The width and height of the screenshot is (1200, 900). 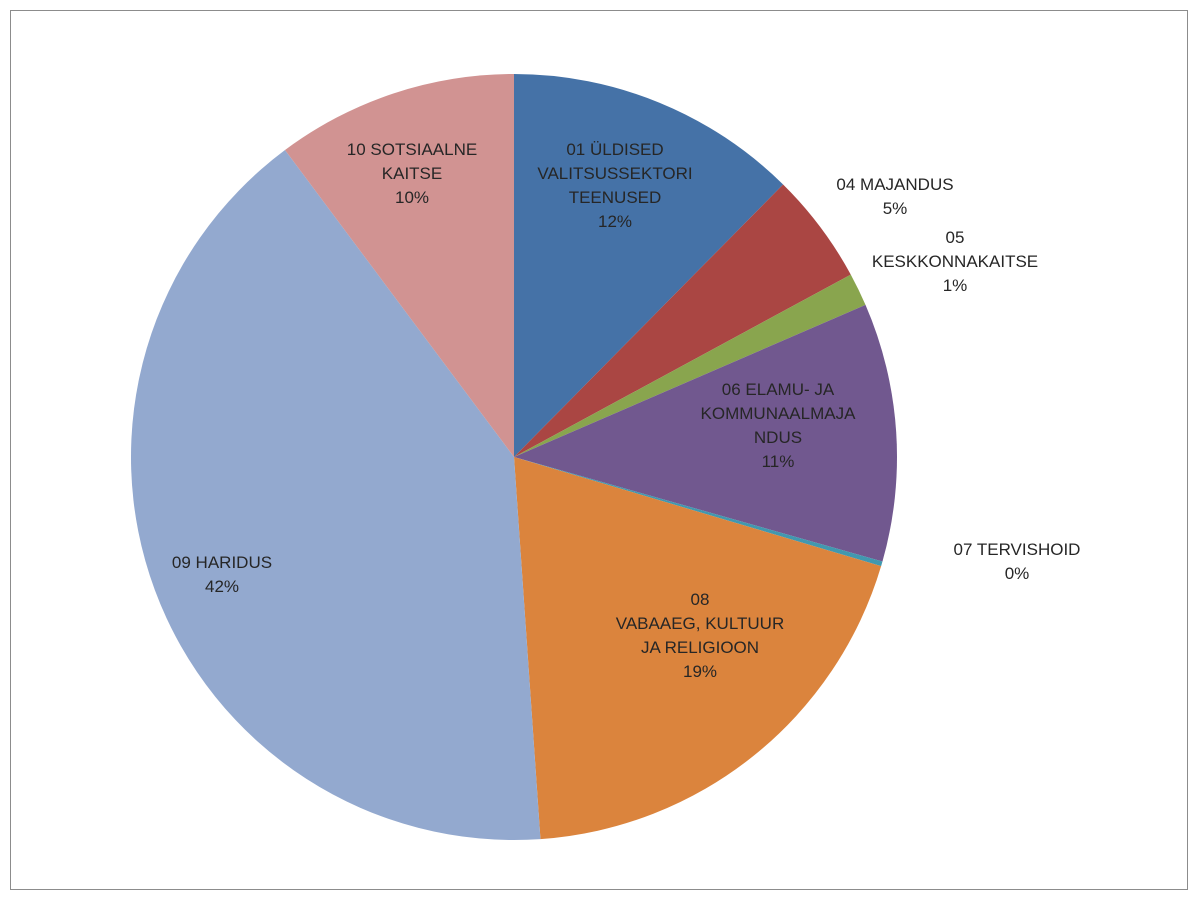 What do you see at coordinates (615, 221) in the screenshot?
I see `slice-percent: 12%` at bounding box center [615, 221].